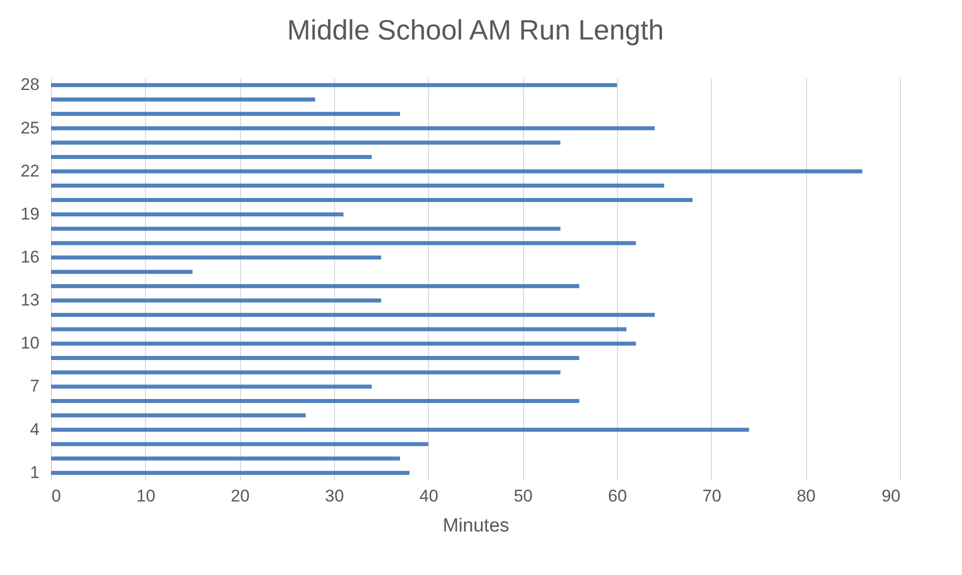 The height and width of the screenshot is (575, 962). I want to click on y-tick-label: 28, so click(30, 84).